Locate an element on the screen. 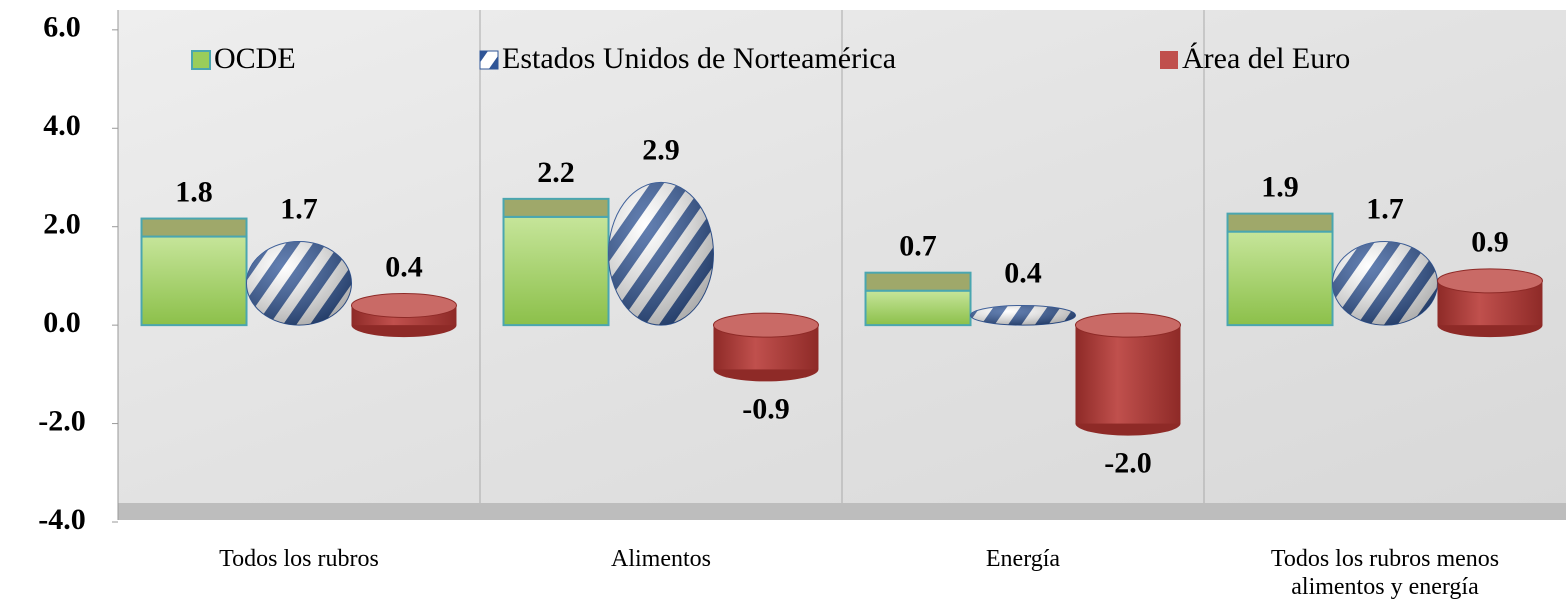 The image size is (1566, 610). x-tick-label: Todos los rubros is located at coordinates (299, 559).